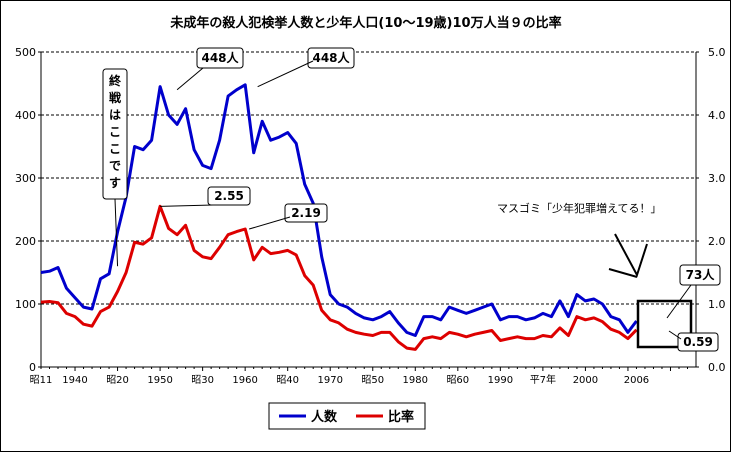 The width and height of the screenshot is (731, 452). I want to click on callout-war-end-char: 終, so click(115, 80).